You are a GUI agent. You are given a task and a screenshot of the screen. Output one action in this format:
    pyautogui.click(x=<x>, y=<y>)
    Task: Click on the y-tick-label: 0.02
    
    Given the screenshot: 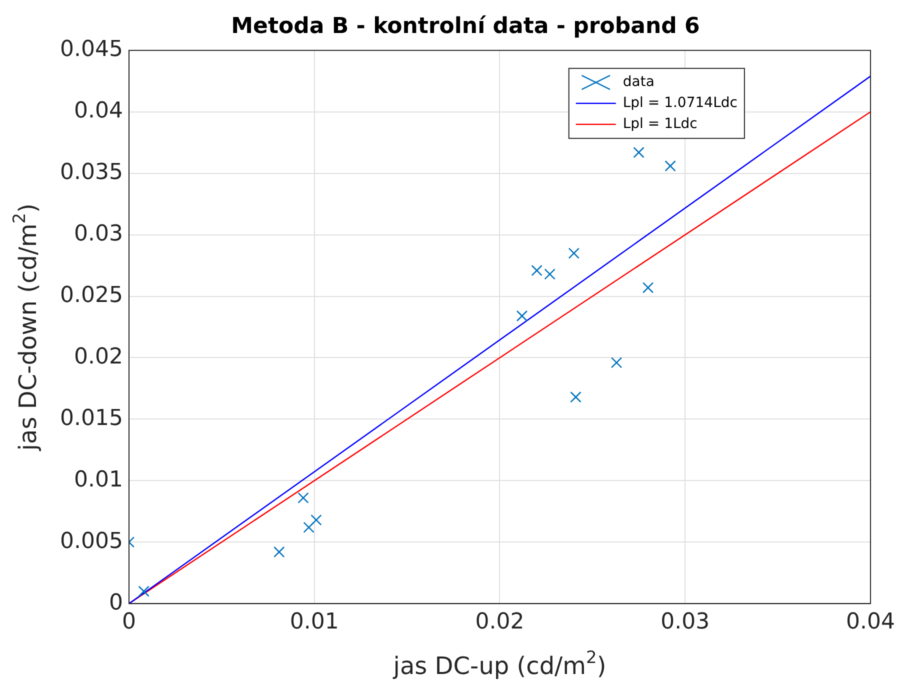 What is the action you would take?
    pyautogui.click(x=98, y=357)
    